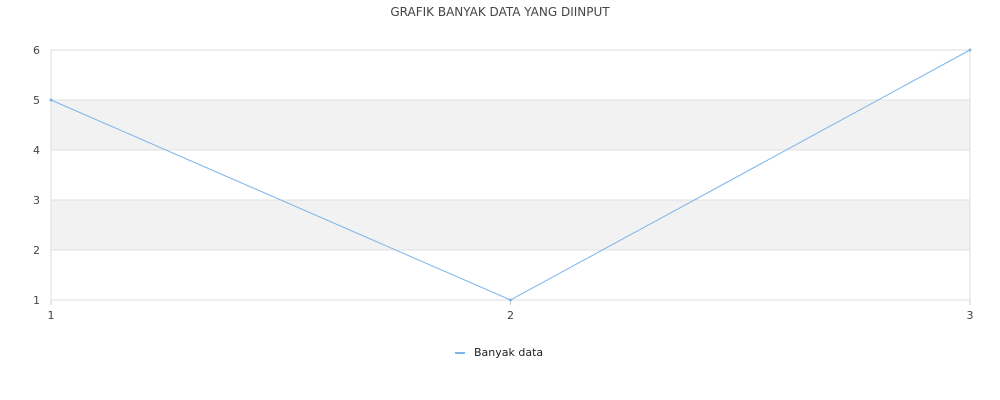 This screenshot has height=400, width=1000. Describe the element at coordinates (970, 315) in the screenshot. I see `x-tick-label: 3` at that location.